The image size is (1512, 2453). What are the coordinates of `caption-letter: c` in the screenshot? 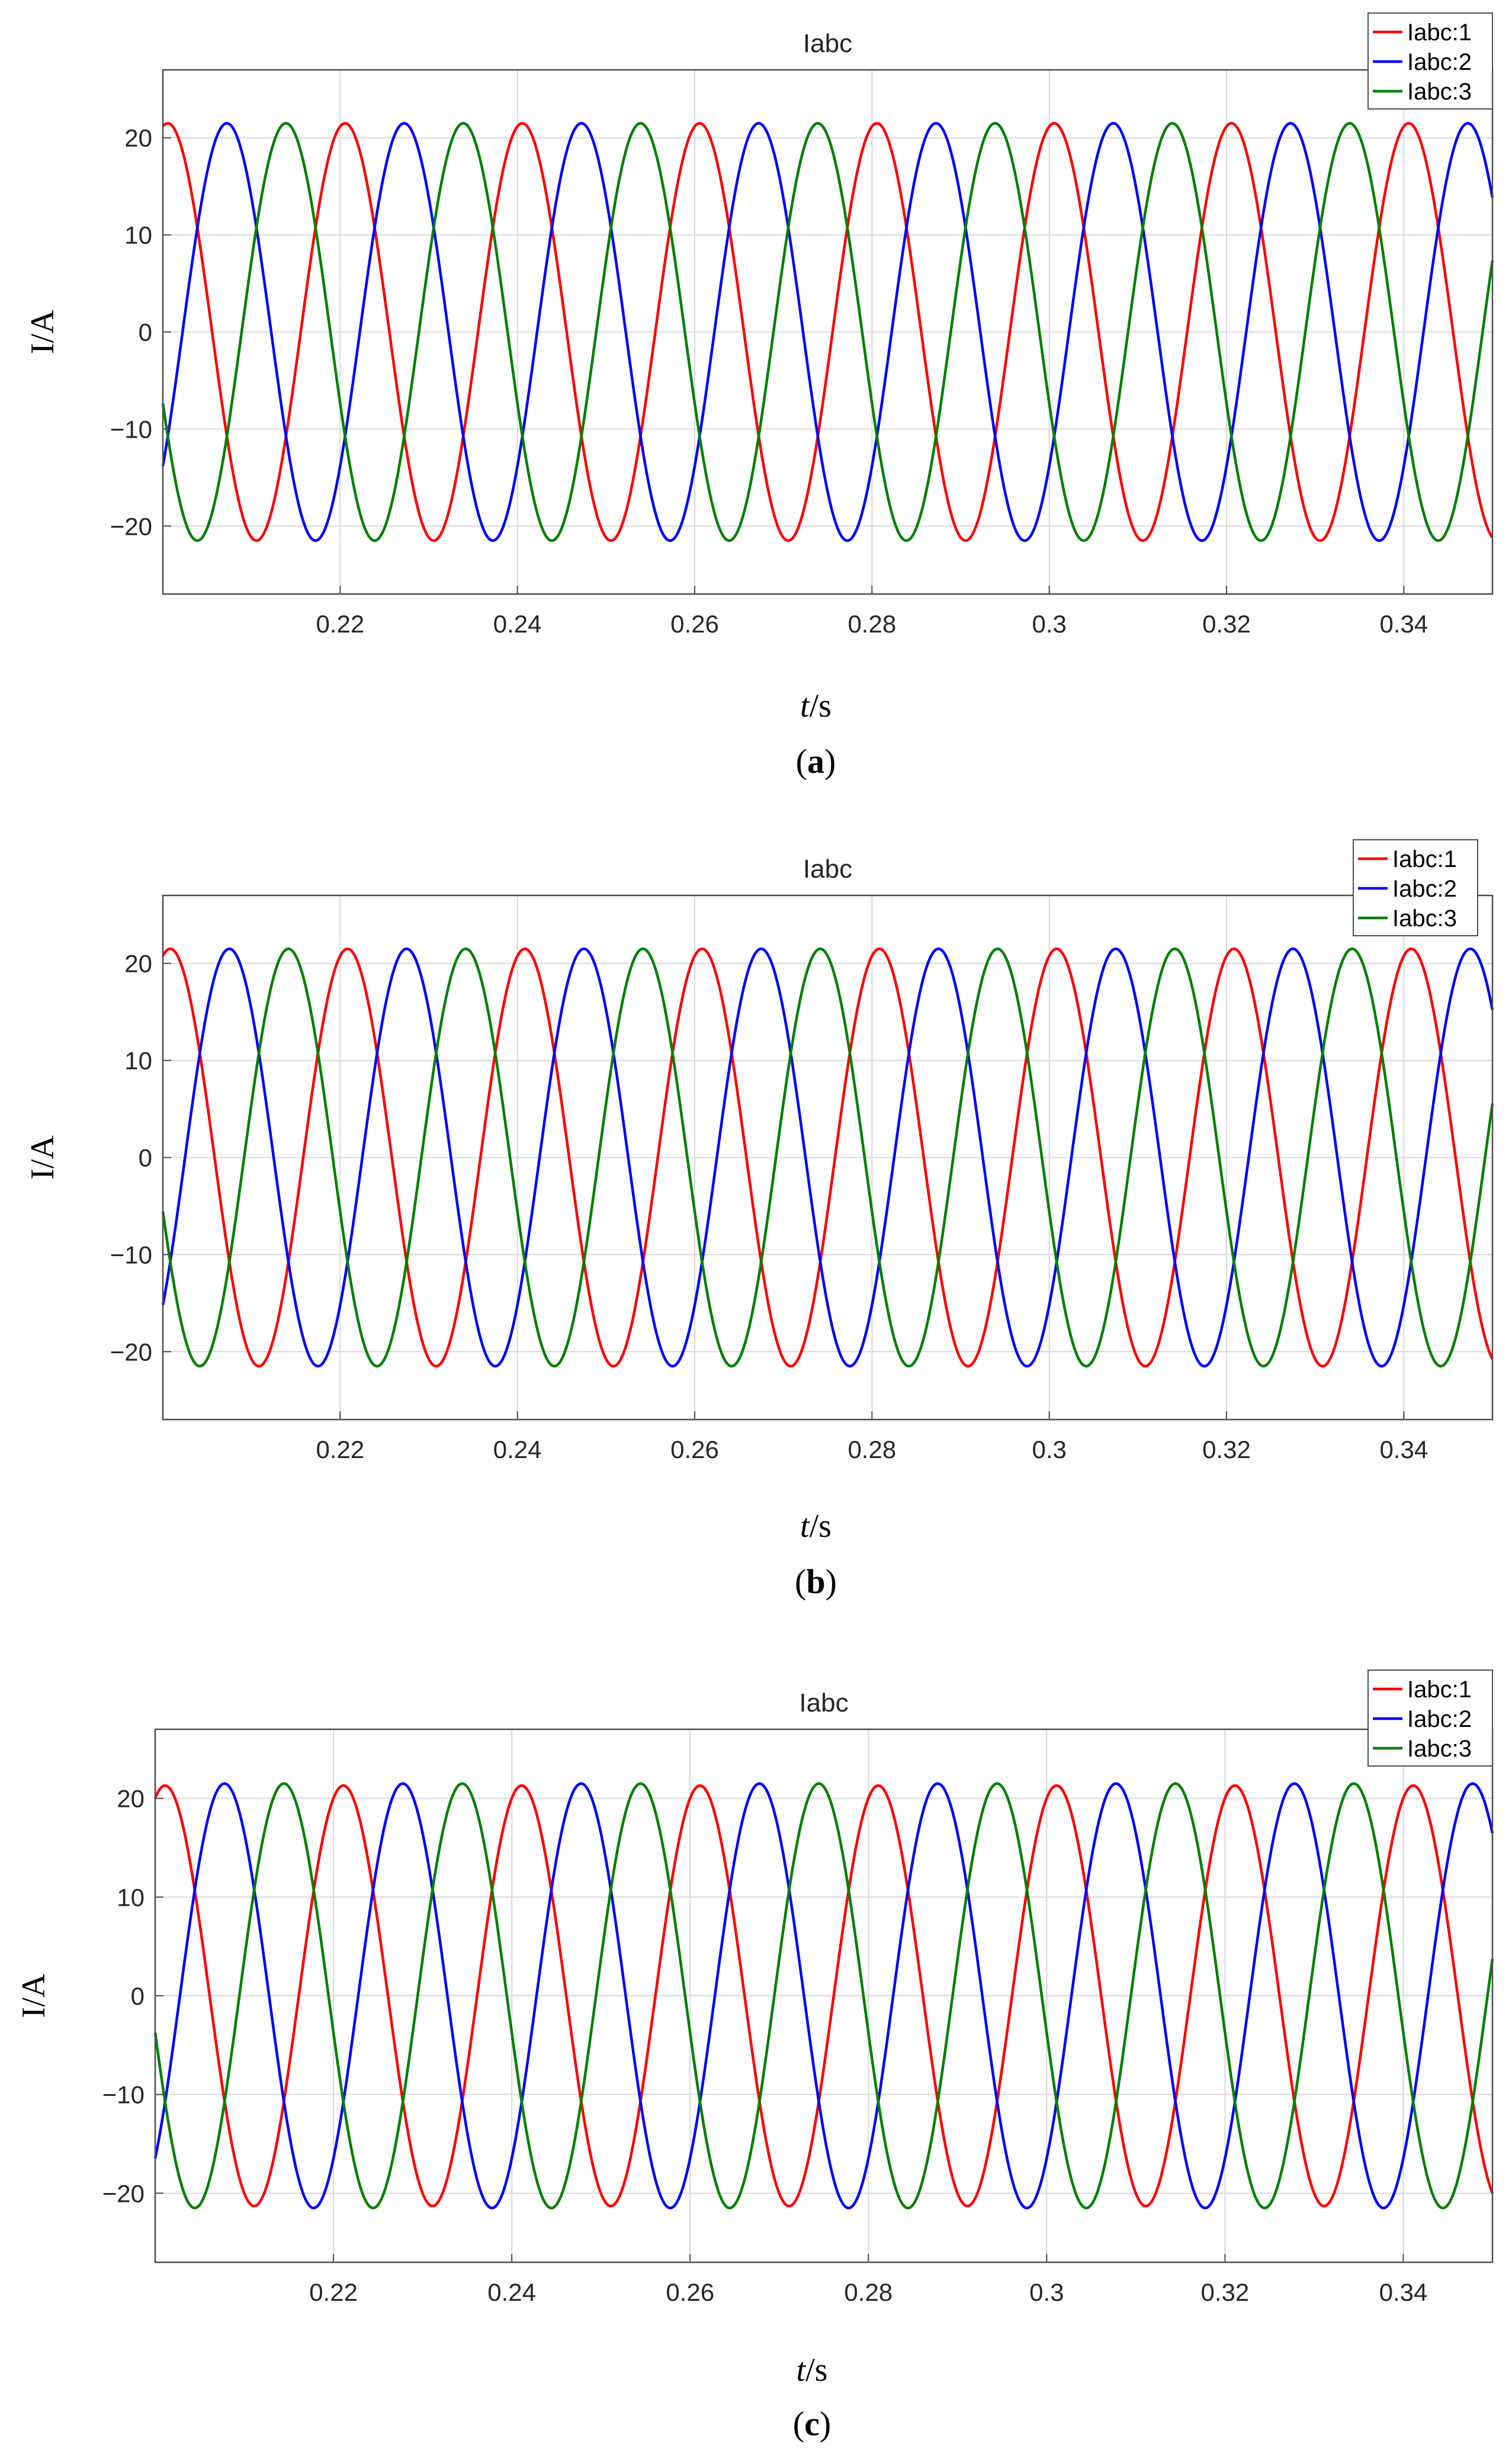 It's located at (812, 2423).